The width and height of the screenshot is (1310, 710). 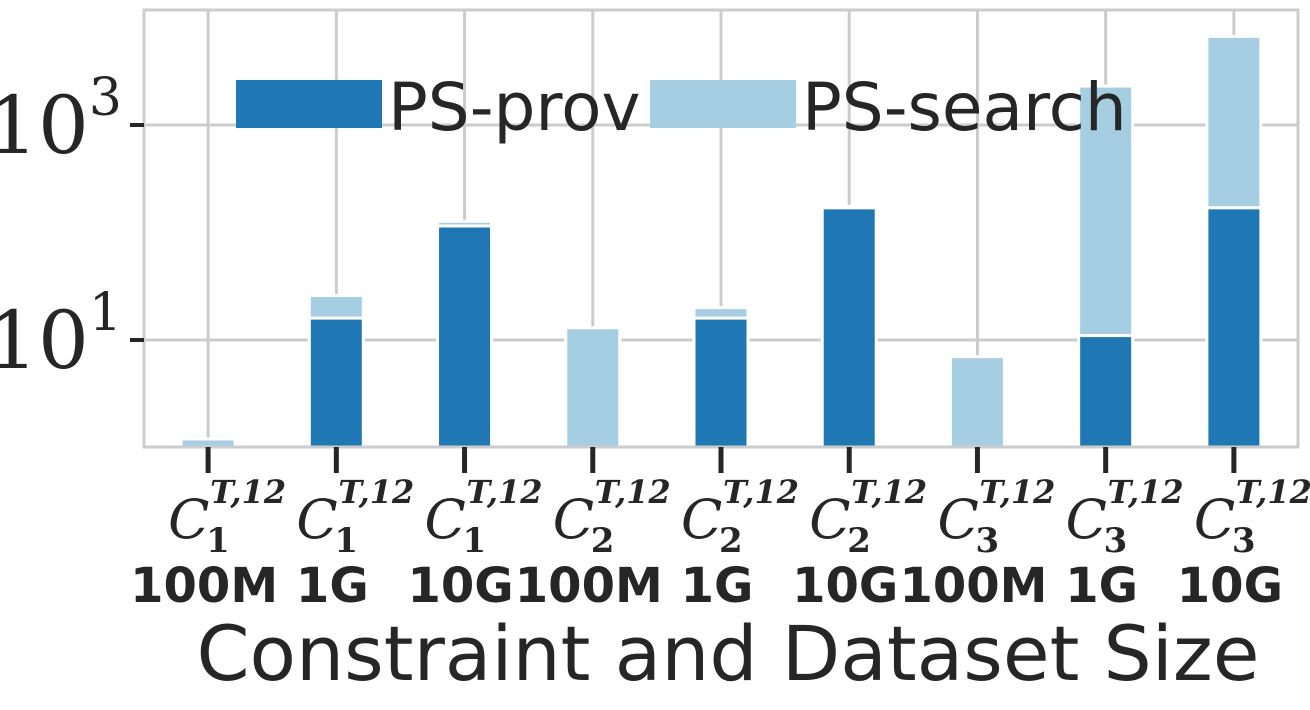 What do you see at coordinates (727, 653) in the screenshot?
I see `x-axis-label: Constraint and Dataset Size` at bounding box center [727, 653].